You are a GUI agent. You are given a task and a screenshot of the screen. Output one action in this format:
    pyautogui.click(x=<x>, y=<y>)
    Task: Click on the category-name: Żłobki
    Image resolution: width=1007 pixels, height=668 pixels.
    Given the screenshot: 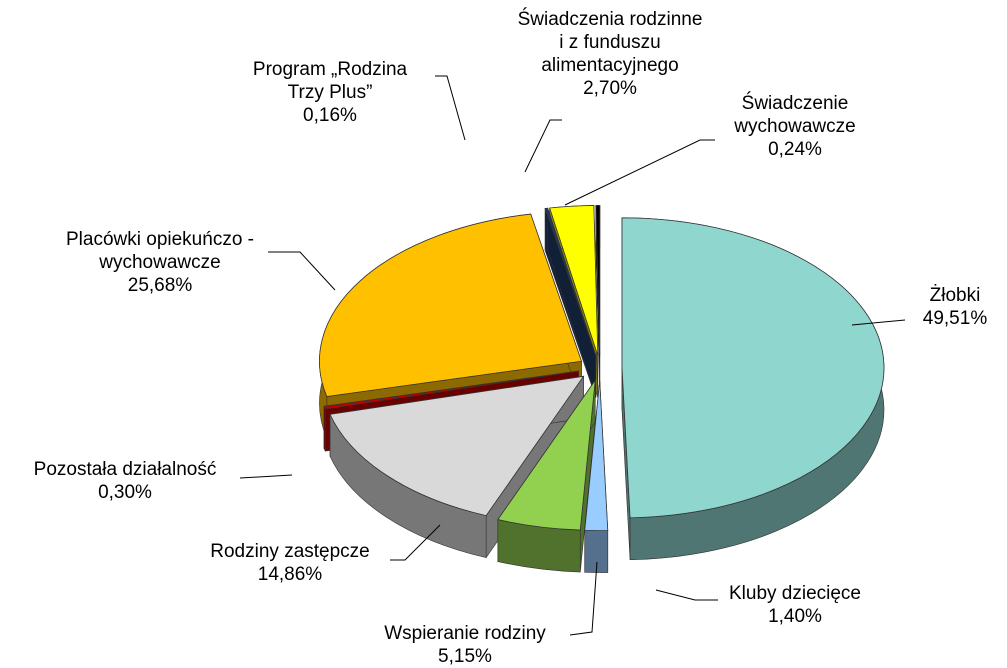 What is the action you would take?
    pyautogui.click(x=955, y=295)
    